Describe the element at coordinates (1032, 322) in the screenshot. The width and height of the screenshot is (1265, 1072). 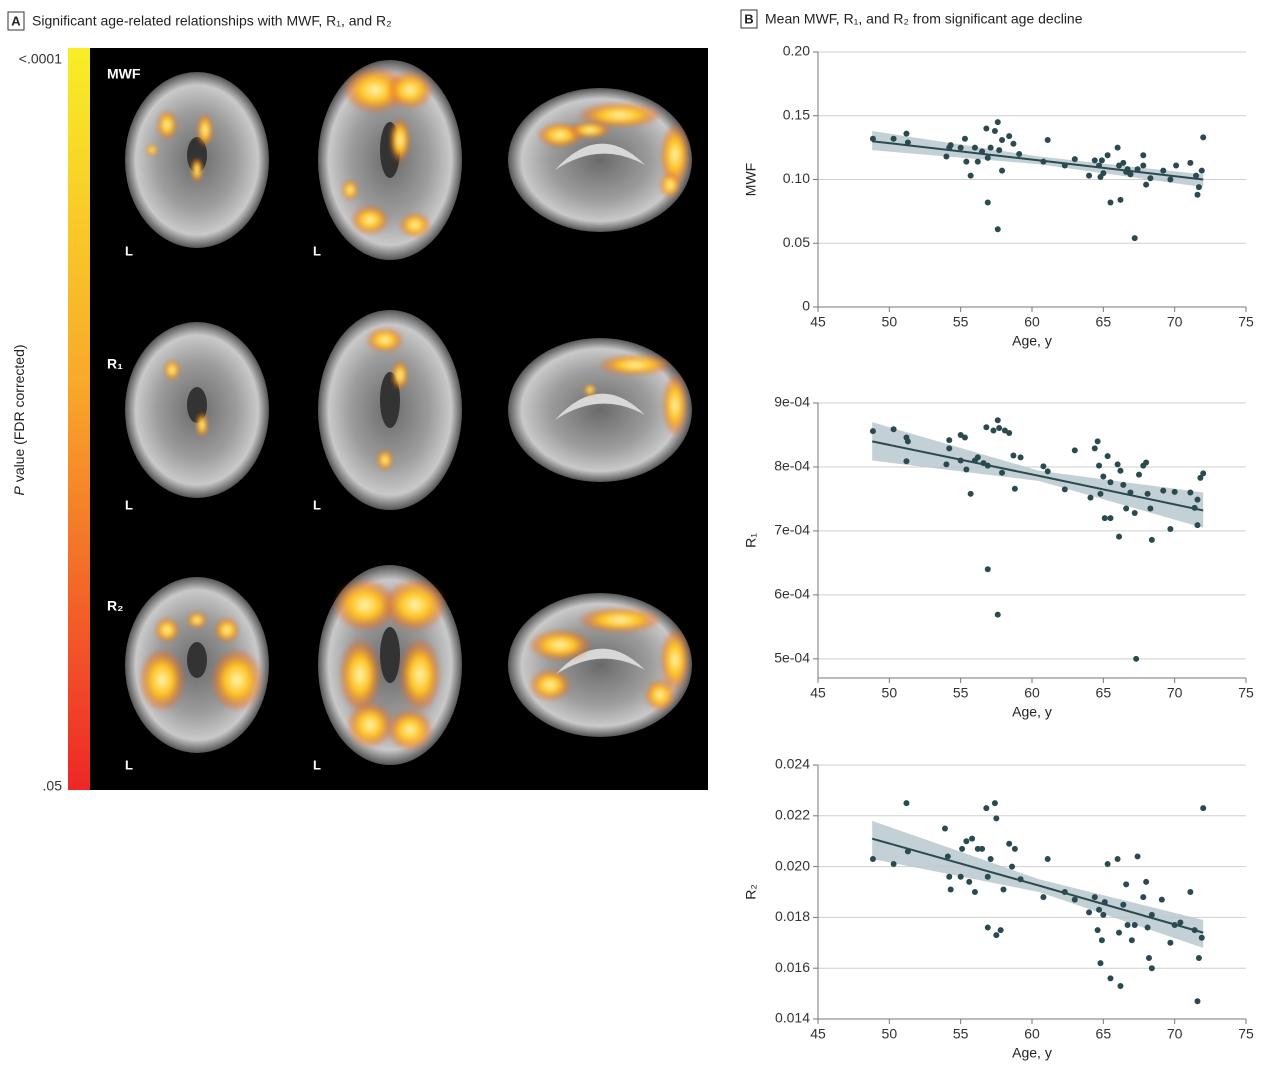
I see `x-tick-label: 60` at that location.